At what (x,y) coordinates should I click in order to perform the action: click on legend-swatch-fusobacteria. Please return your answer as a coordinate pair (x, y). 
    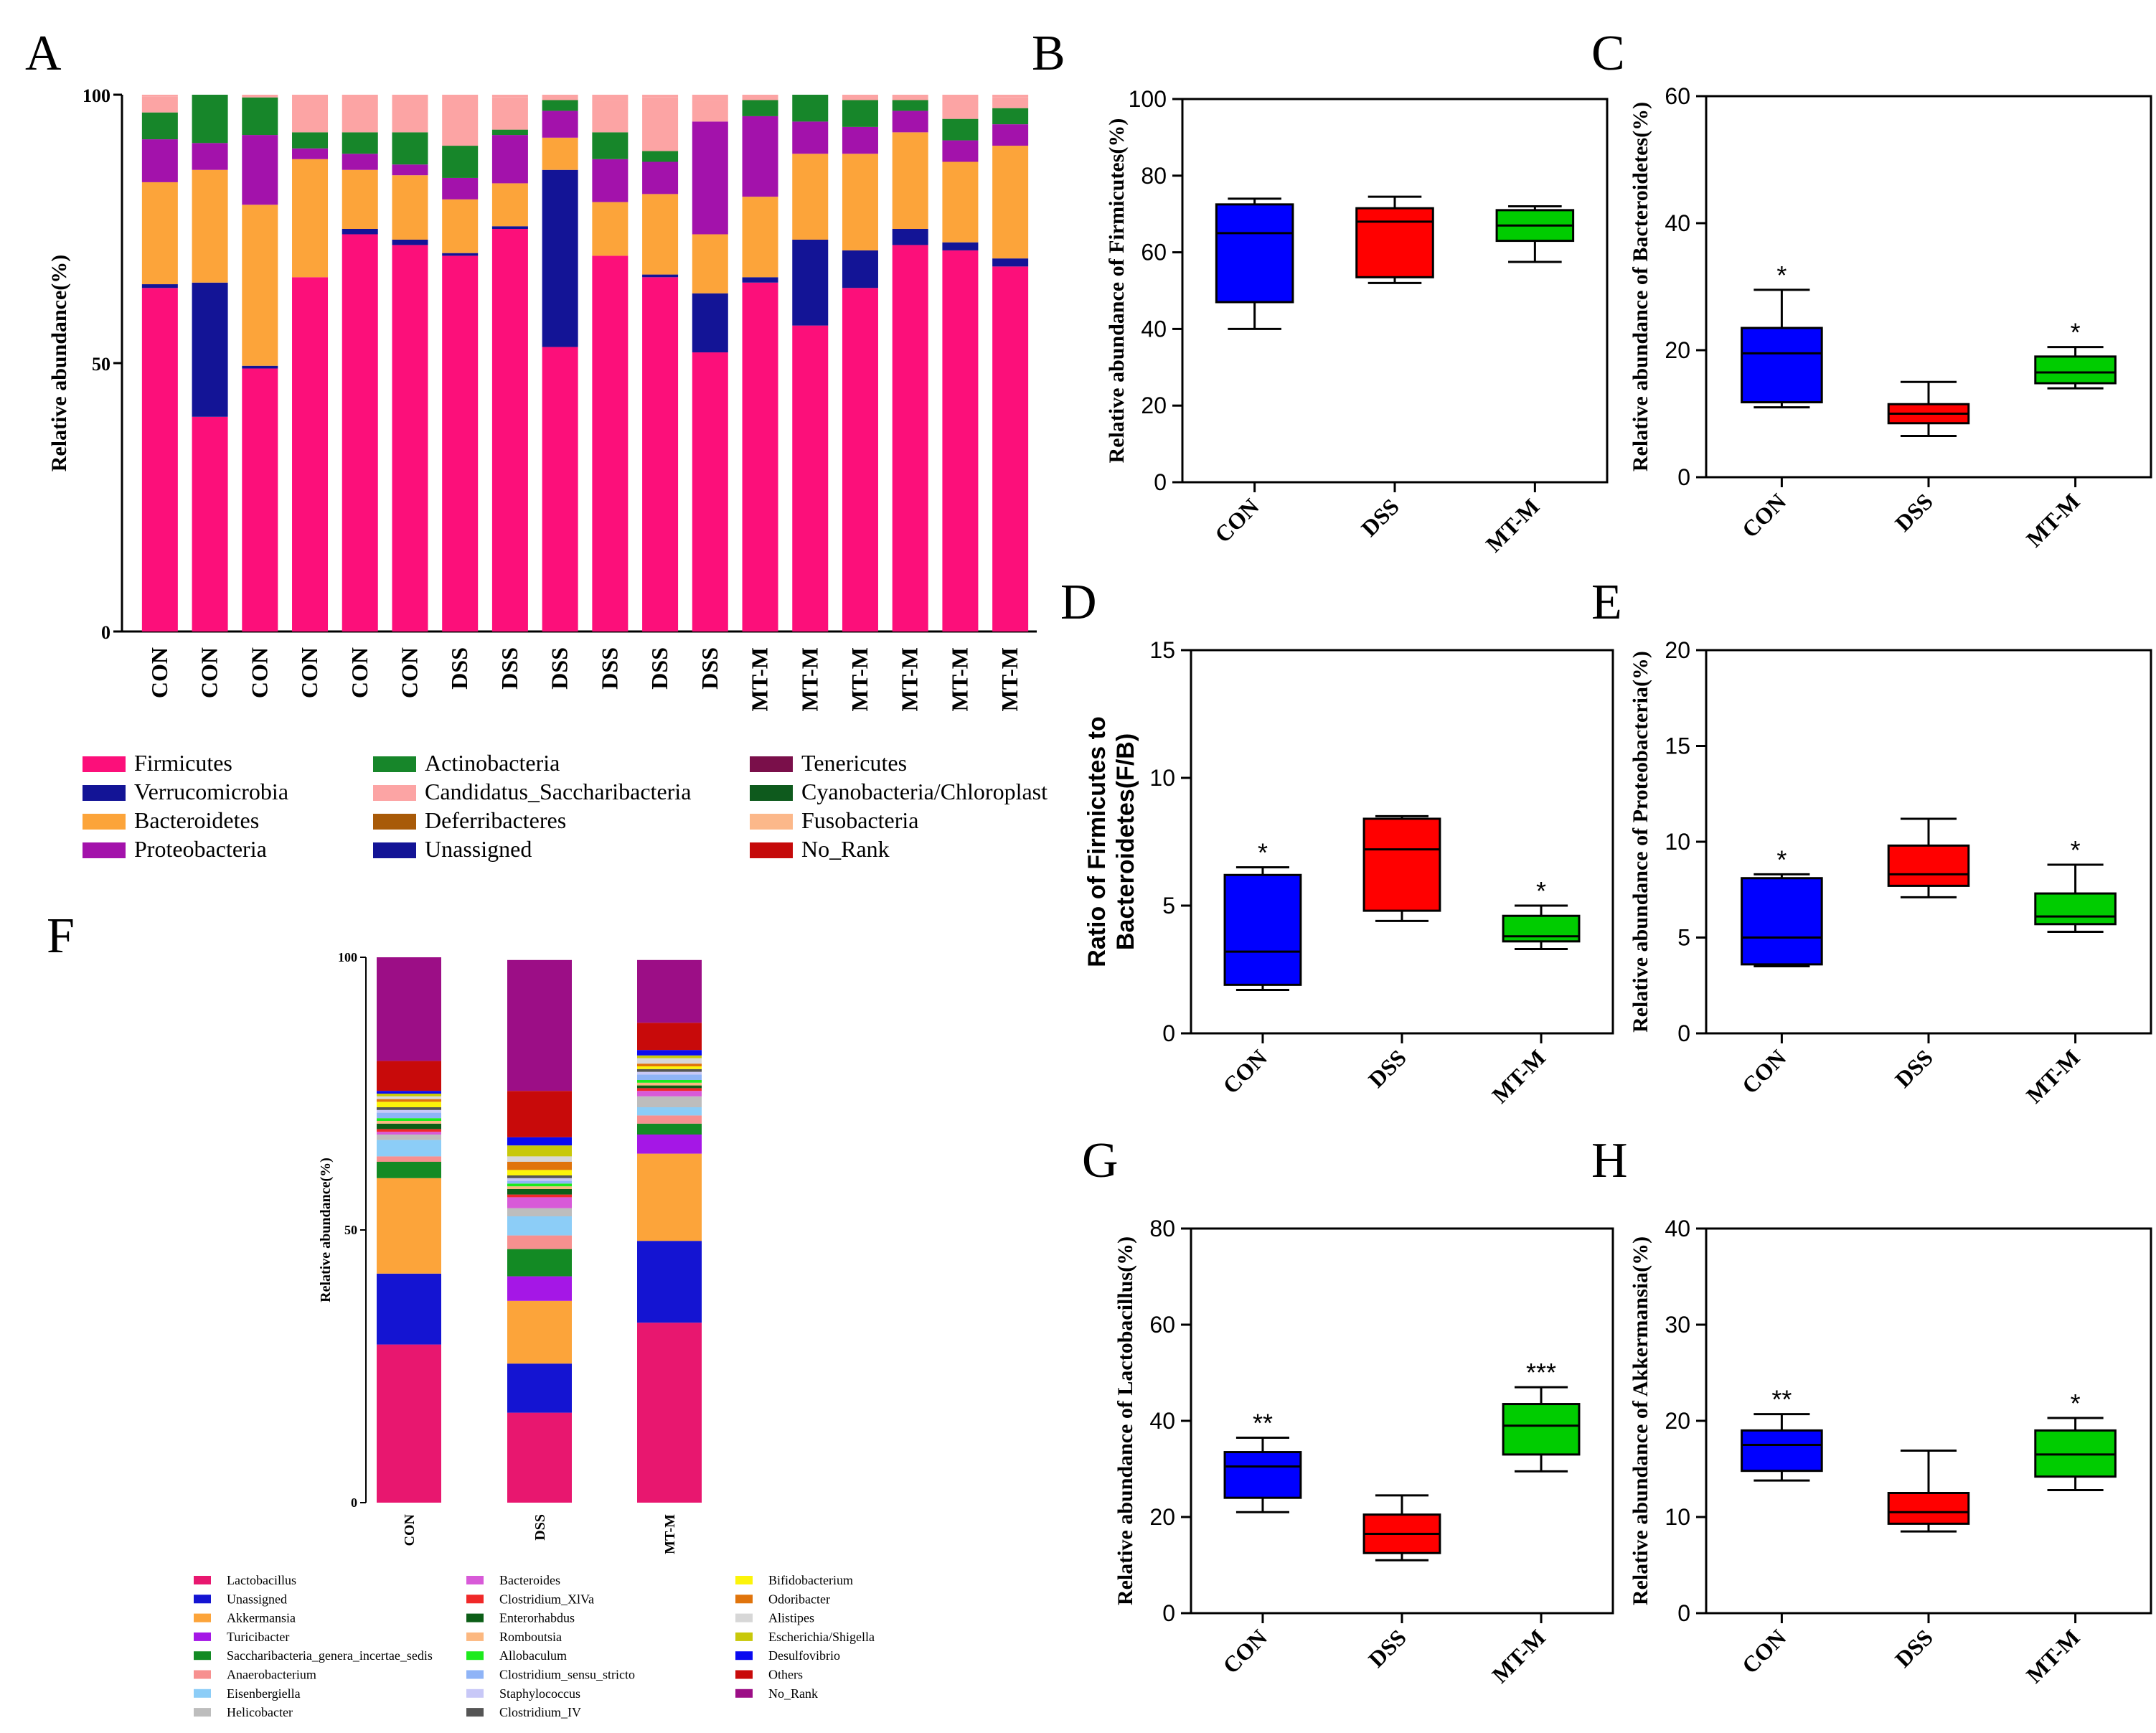
    Looking at the image, I should click on (771, 822).